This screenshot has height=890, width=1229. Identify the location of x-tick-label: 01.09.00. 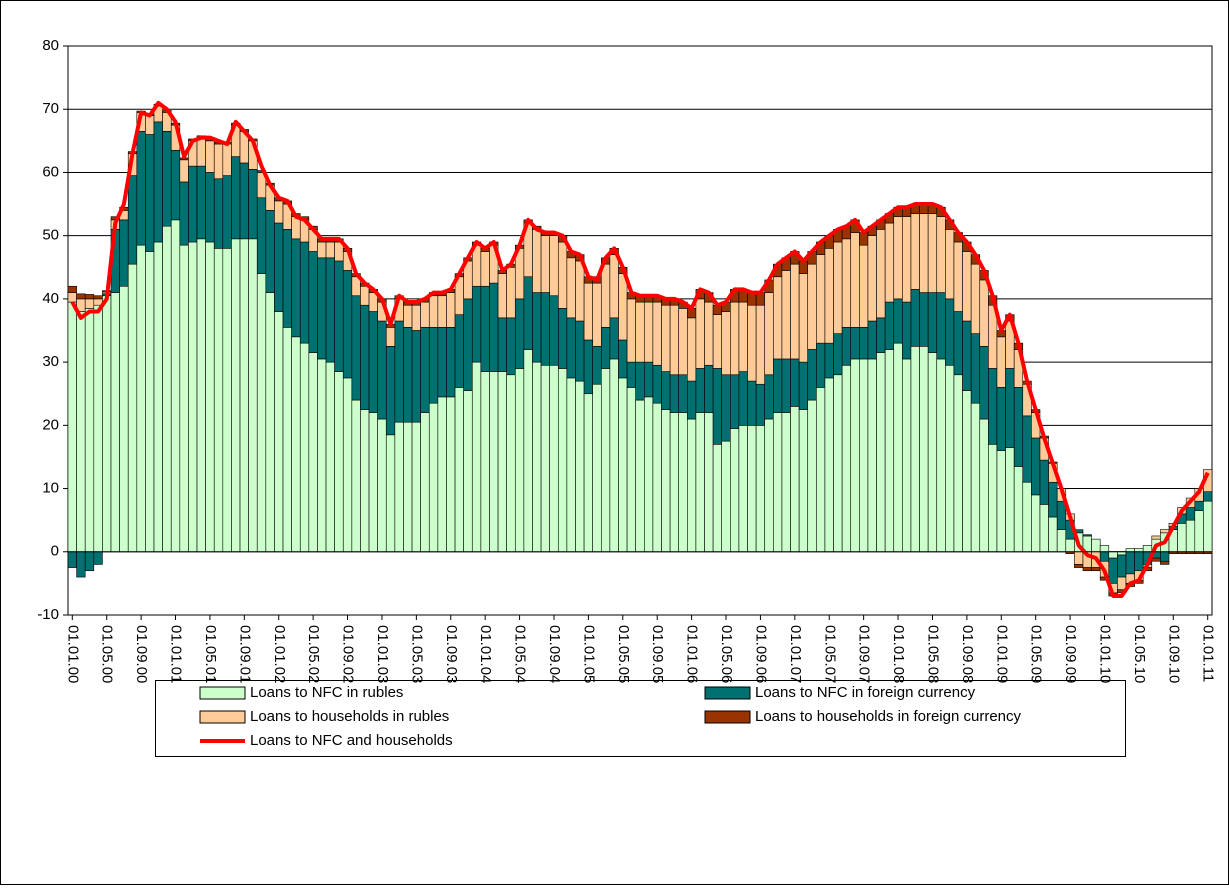
(141, 654).